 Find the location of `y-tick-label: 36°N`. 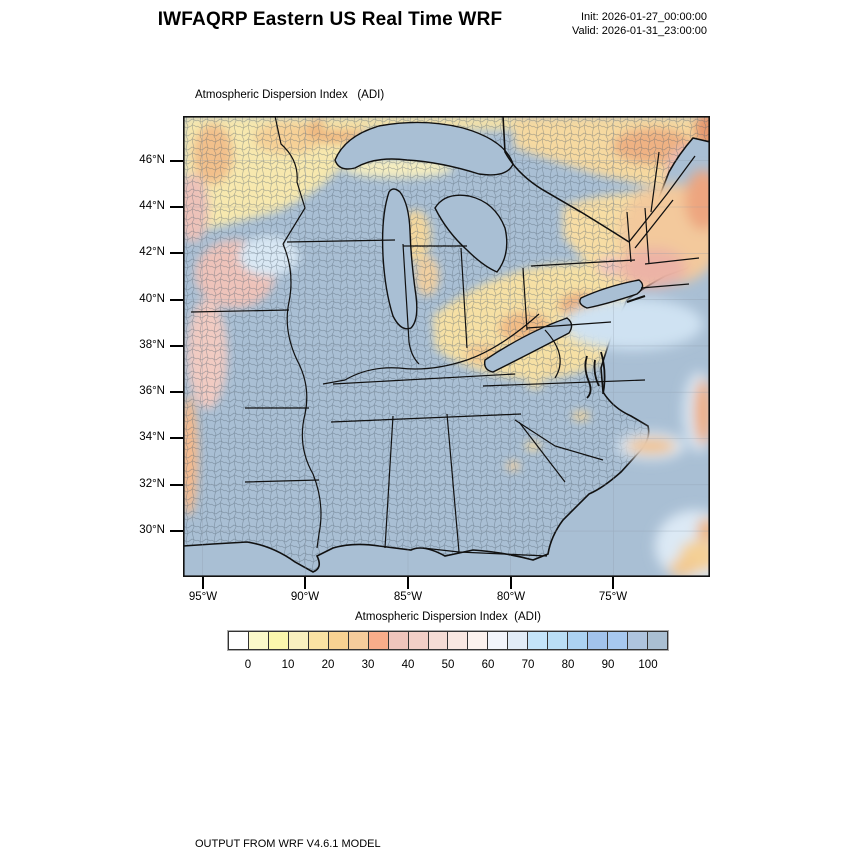

y-tick-label: 36°N is located at coordinates (152, 391).